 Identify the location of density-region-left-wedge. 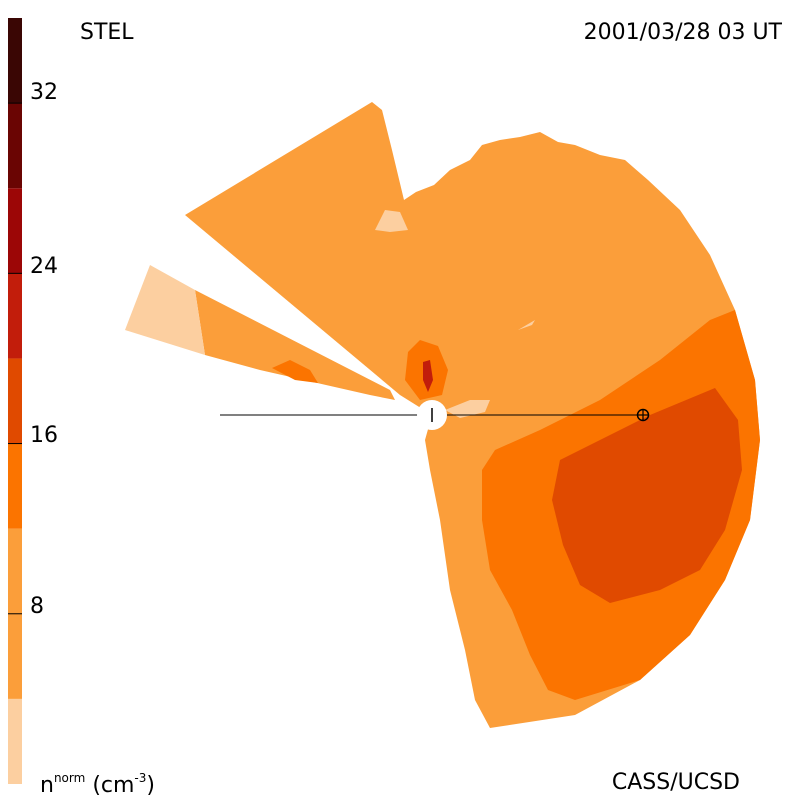
(295, 345).